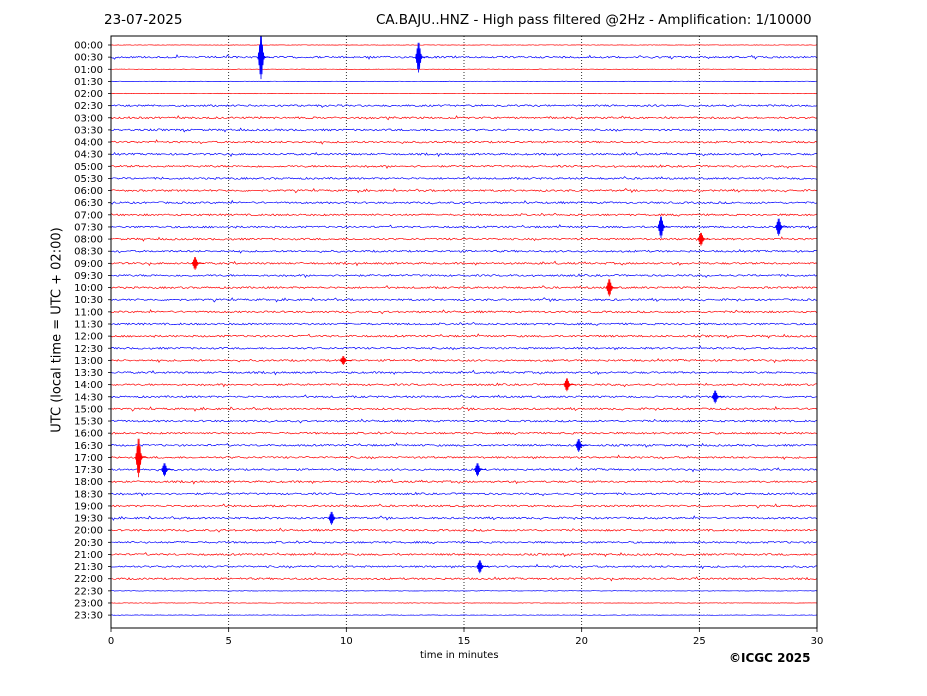 The image size is (927, 696). I want to click on y-tick-label: 09:00, so click(88, 264).